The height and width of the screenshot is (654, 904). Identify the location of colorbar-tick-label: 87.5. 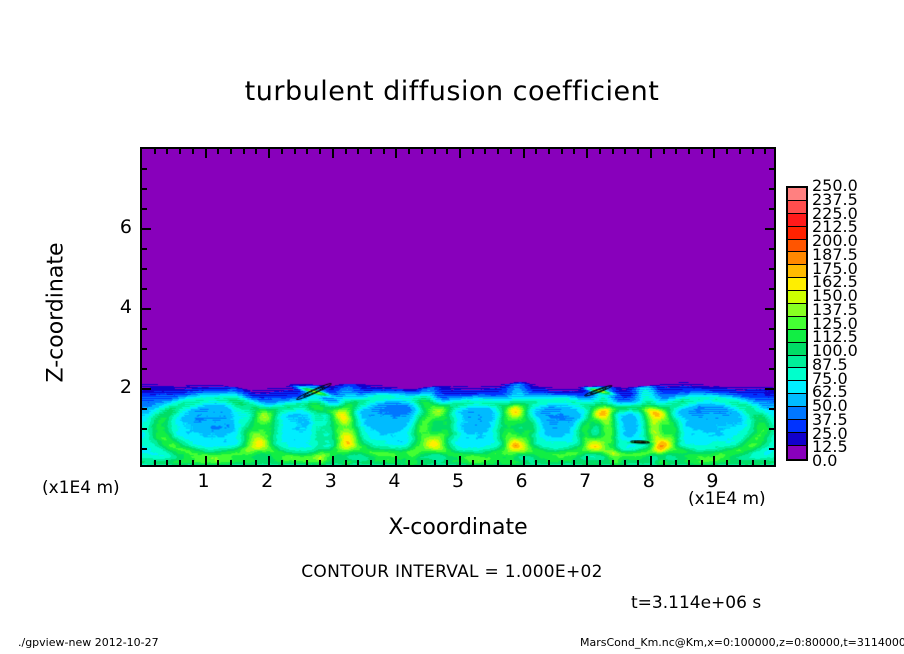
(830, 364).